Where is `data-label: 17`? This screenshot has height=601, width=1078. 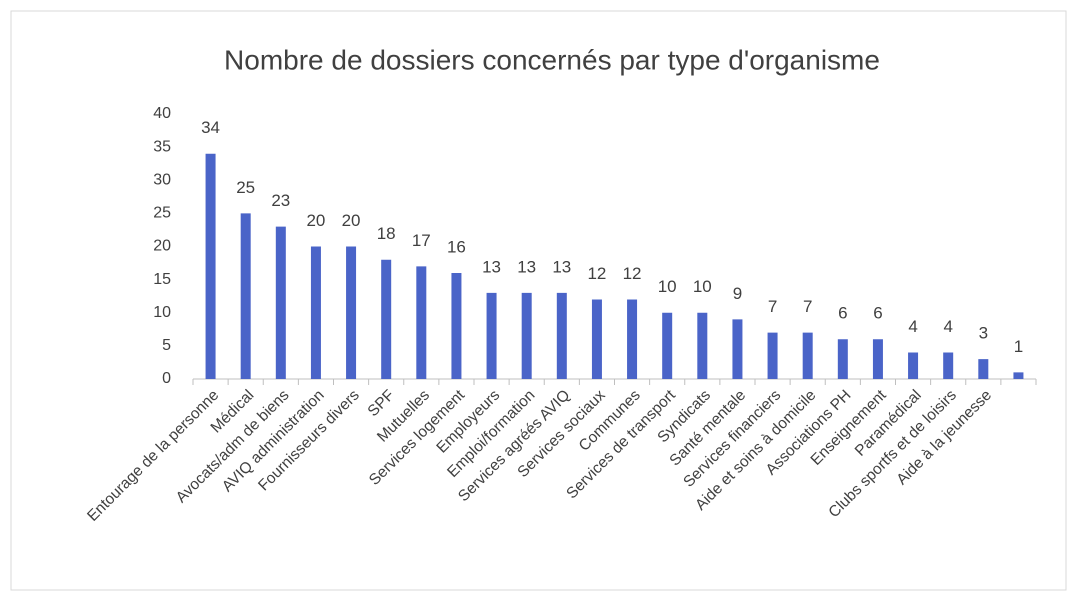
data-label: 17 is located at coordinates (421, 240).